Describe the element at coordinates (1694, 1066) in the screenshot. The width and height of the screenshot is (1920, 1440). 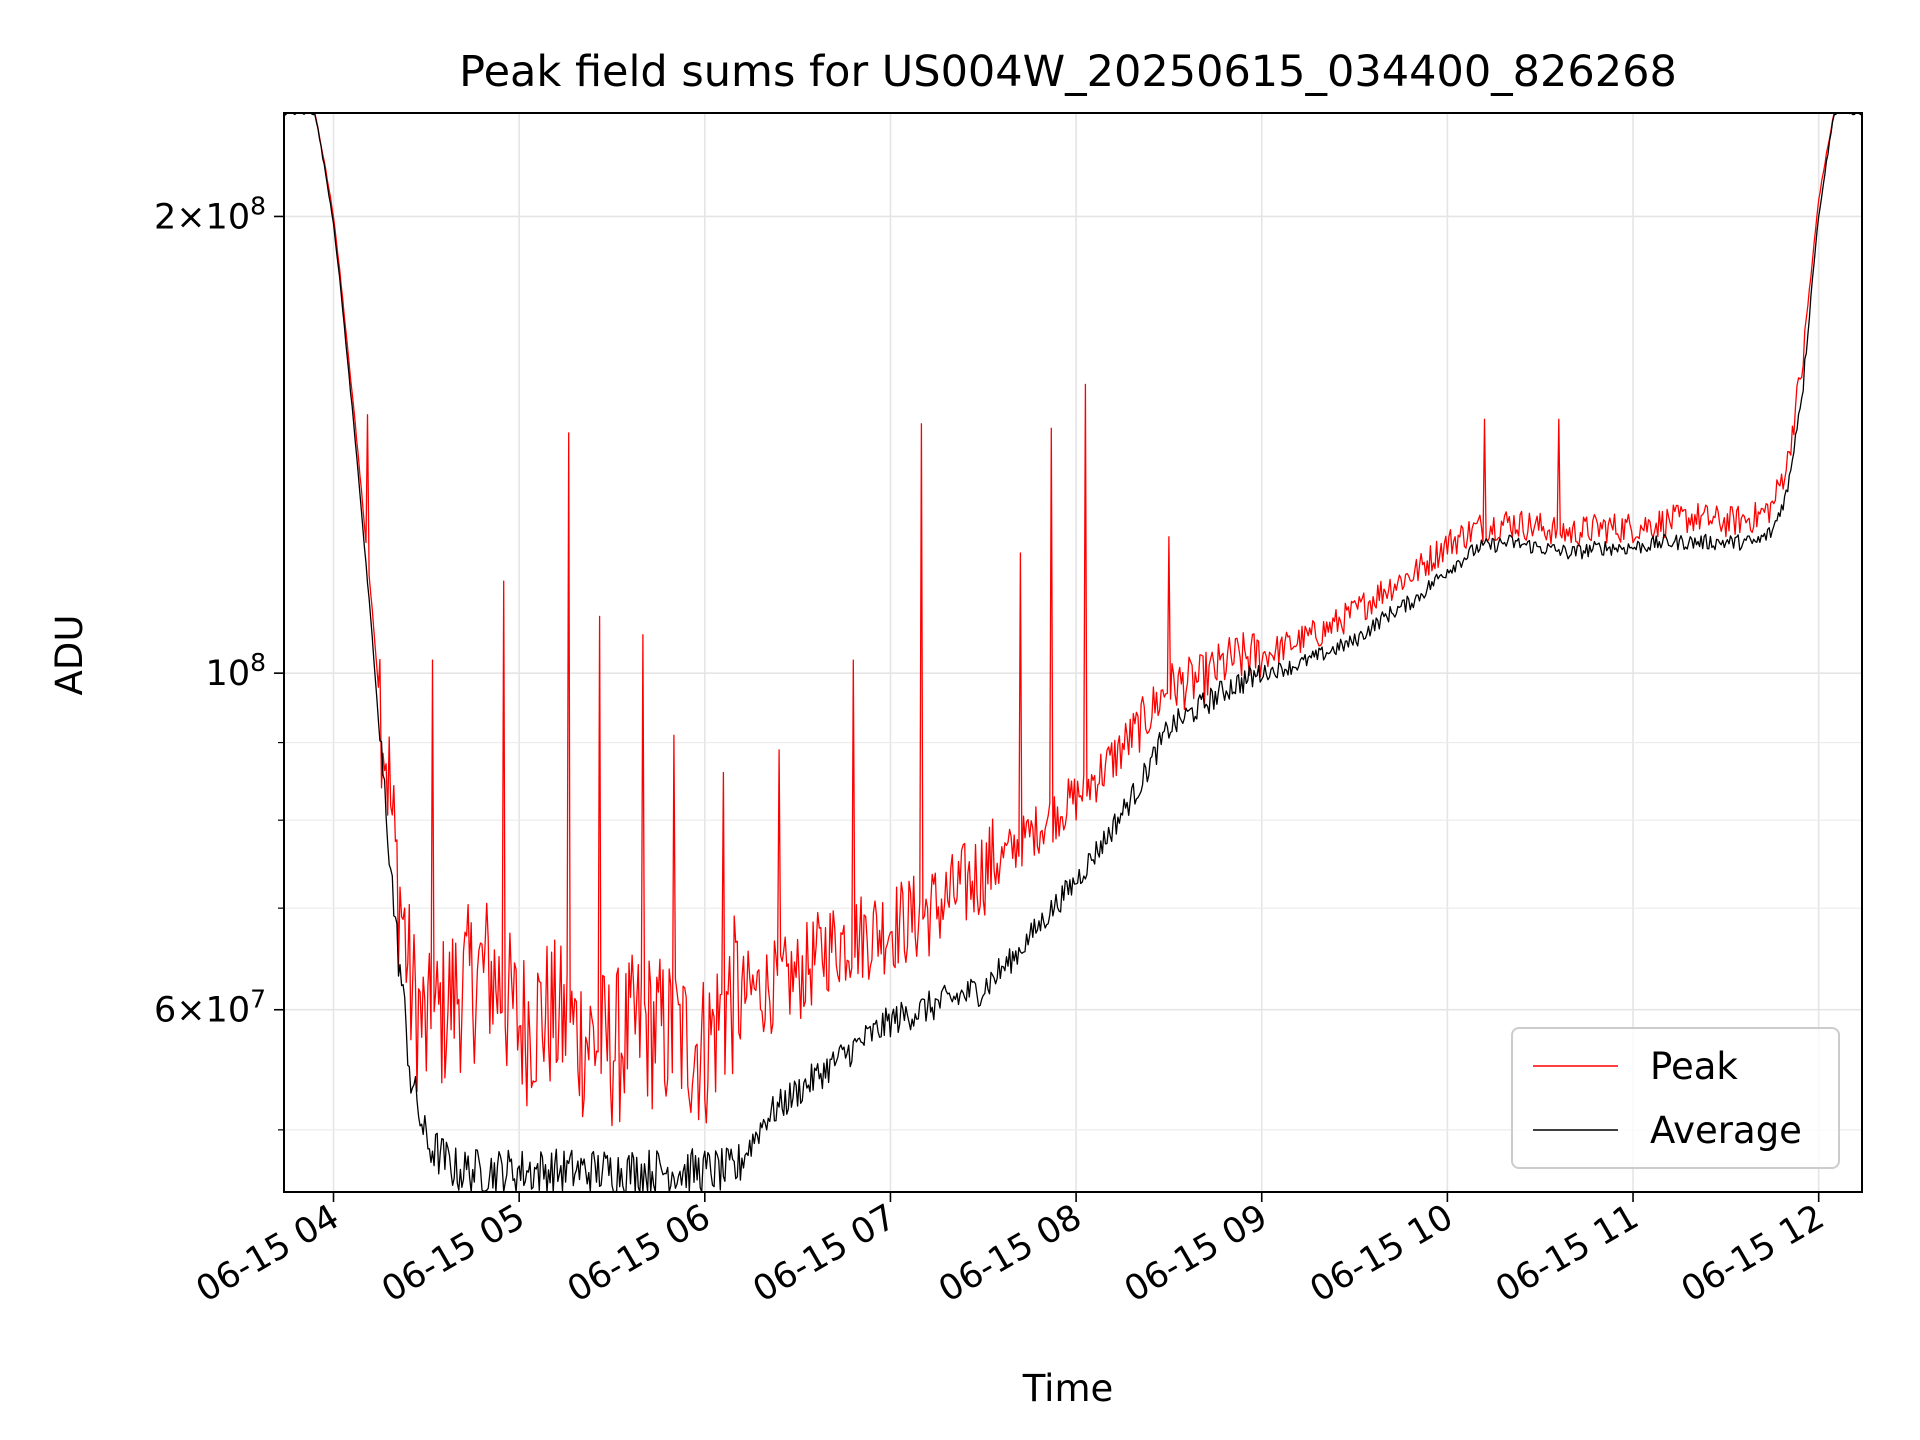
I see `legend-peak-label: Peak` at that location.